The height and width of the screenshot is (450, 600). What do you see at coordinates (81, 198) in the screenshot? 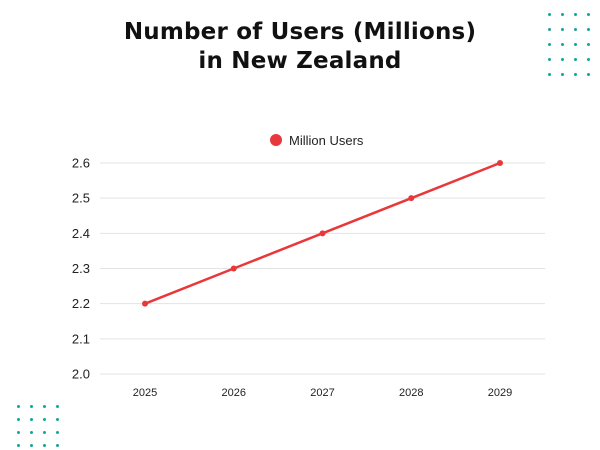
I see `y-tick-label: 2.5` at bounding box center [81, 198].